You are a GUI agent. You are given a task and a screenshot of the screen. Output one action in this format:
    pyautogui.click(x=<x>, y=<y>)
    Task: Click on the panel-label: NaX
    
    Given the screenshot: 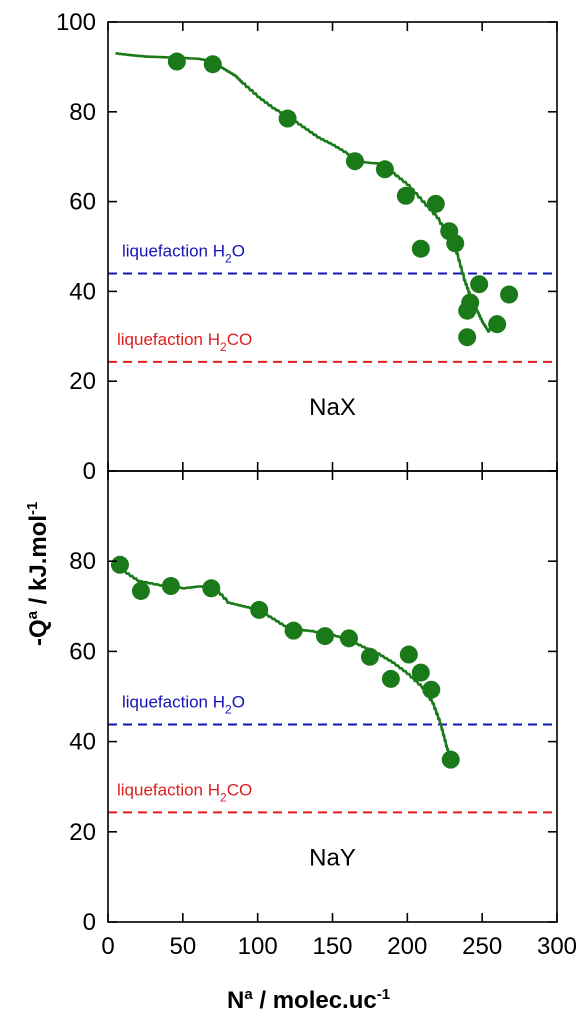 What is the action you would take?
    pyautogui.click(x=332, y=407)
    